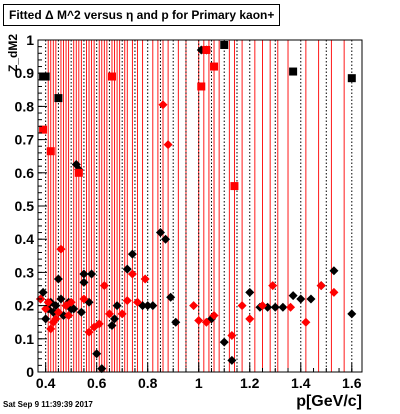  I want to click on x-axis-title: p[GeV/c], so click(329, 401).